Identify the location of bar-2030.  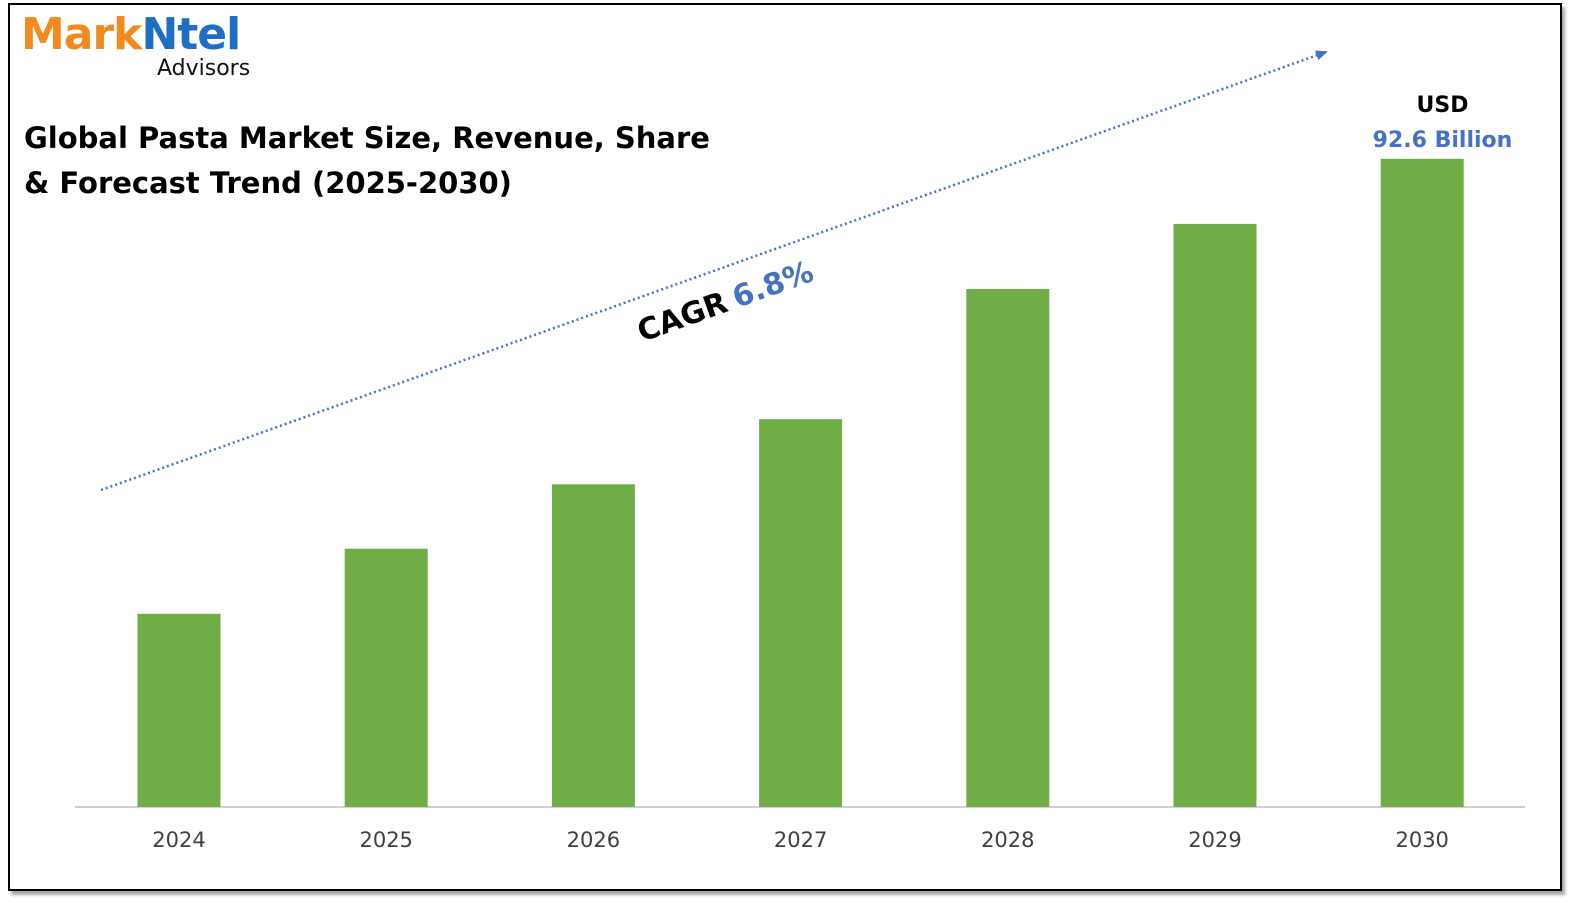
(1422, 483).